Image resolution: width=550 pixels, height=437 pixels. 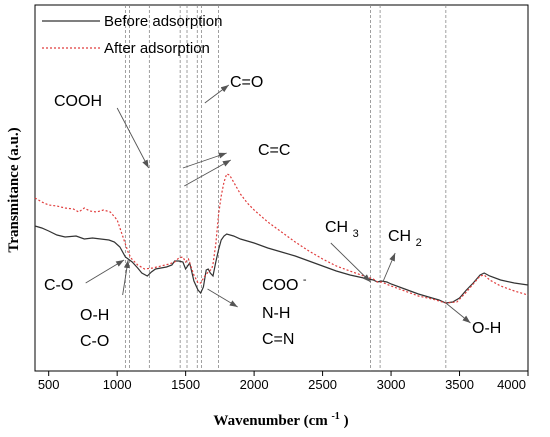 What do you see at coordinates (58, 285) in the screenshot?
I see `label-c-o: C-O` at bounding box center [58, 285].